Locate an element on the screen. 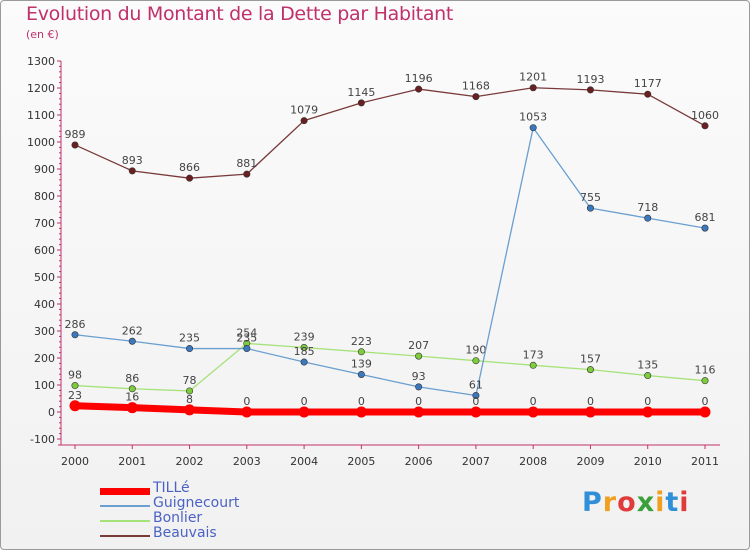 This screenshot has height=550, width=750. data-label: 718 is located at coordinates (647, 207).